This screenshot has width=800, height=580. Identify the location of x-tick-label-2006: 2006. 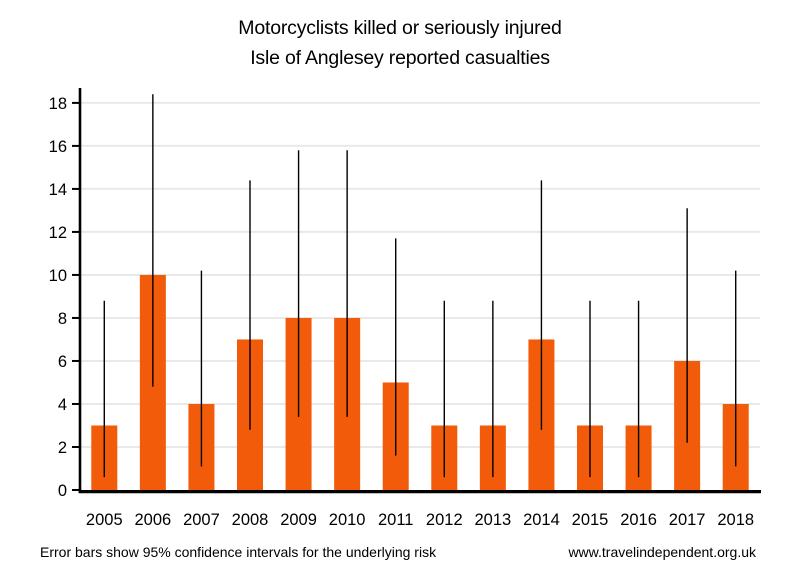
(152, 520).